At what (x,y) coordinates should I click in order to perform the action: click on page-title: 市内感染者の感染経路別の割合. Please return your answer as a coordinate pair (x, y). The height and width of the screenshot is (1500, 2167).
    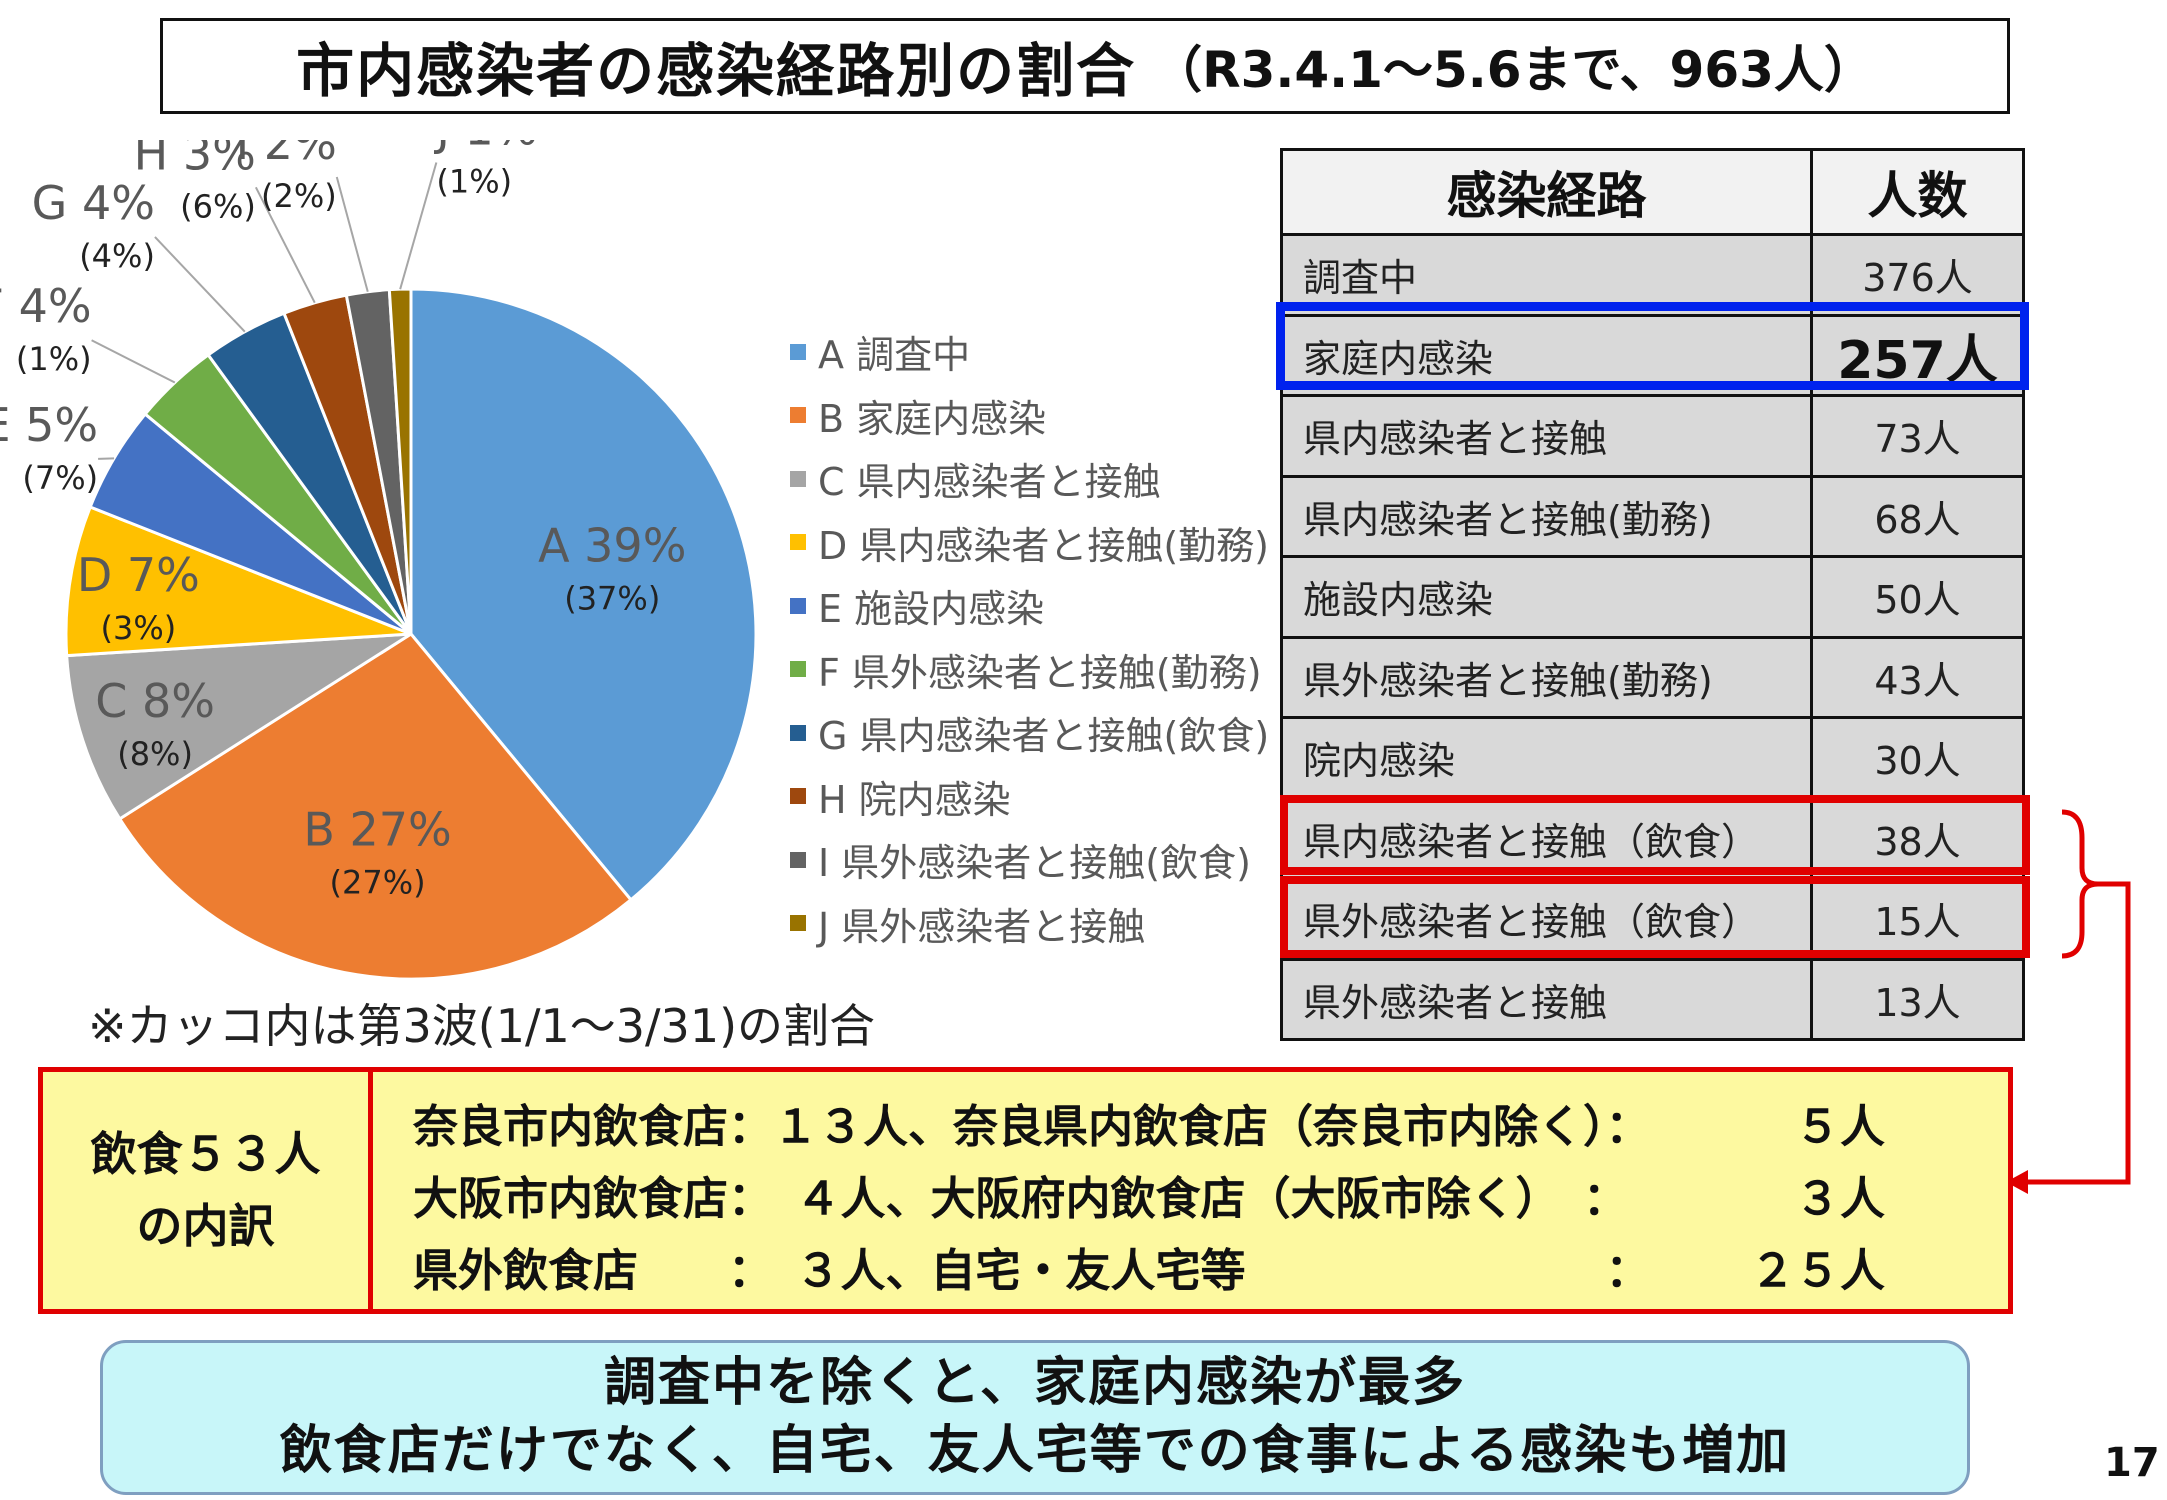
    Looking at the image, I should click on (716, 71).